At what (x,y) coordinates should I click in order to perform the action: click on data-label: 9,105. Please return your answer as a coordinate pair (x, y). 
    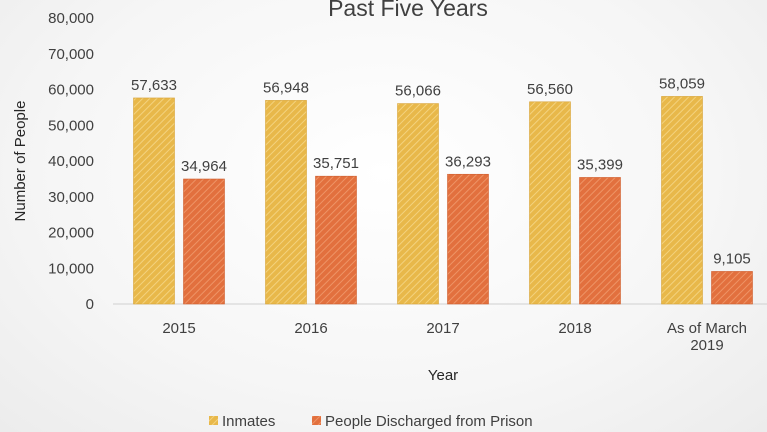
    Looking at the image, I should click on (732, 258).